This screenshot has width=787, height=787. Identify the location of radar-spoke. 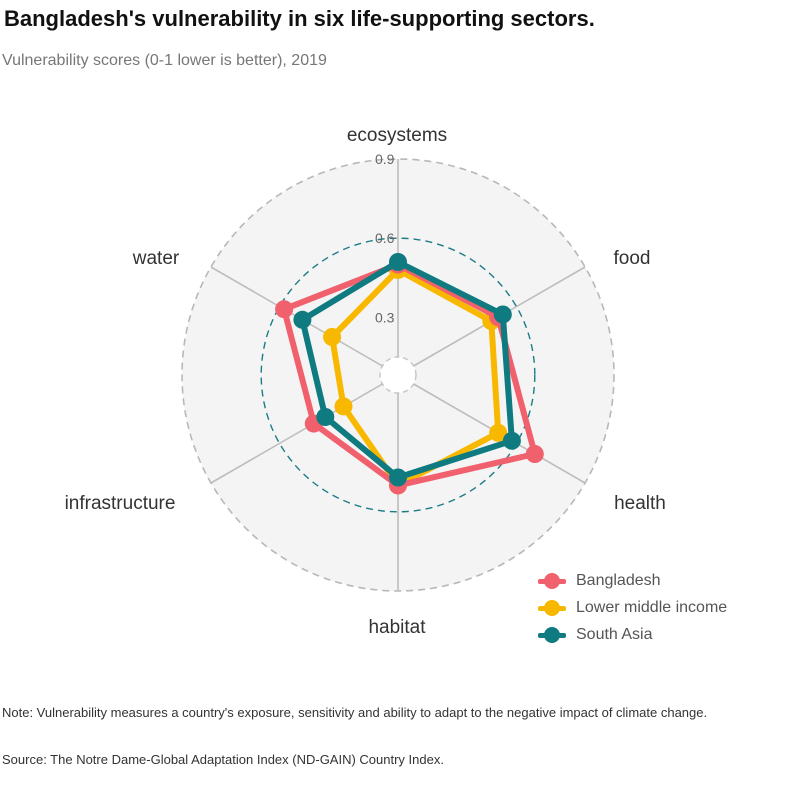
(296, 433).